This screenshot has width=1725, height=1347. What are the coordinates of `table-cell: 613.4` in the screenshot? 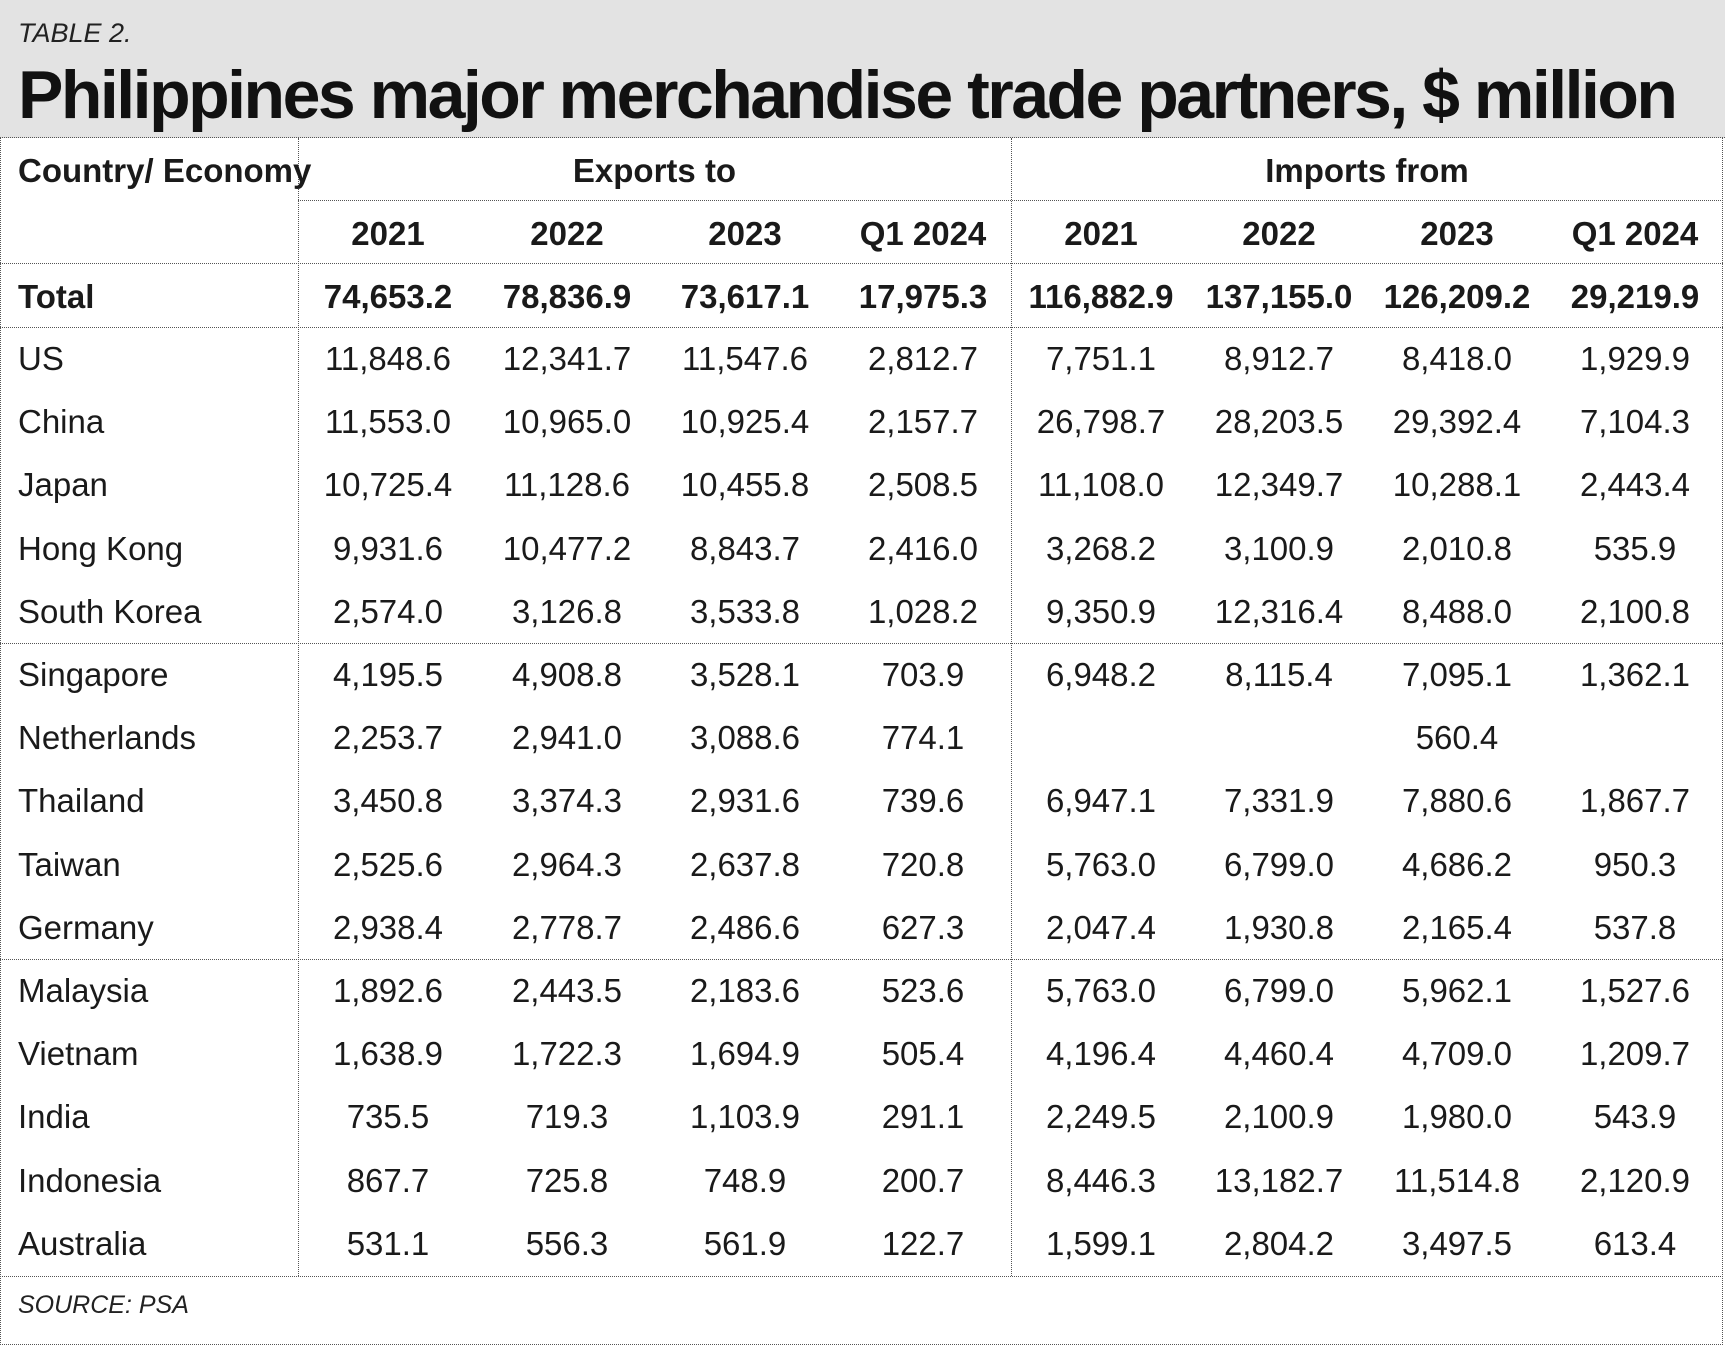 It's located at (1635, 1243).